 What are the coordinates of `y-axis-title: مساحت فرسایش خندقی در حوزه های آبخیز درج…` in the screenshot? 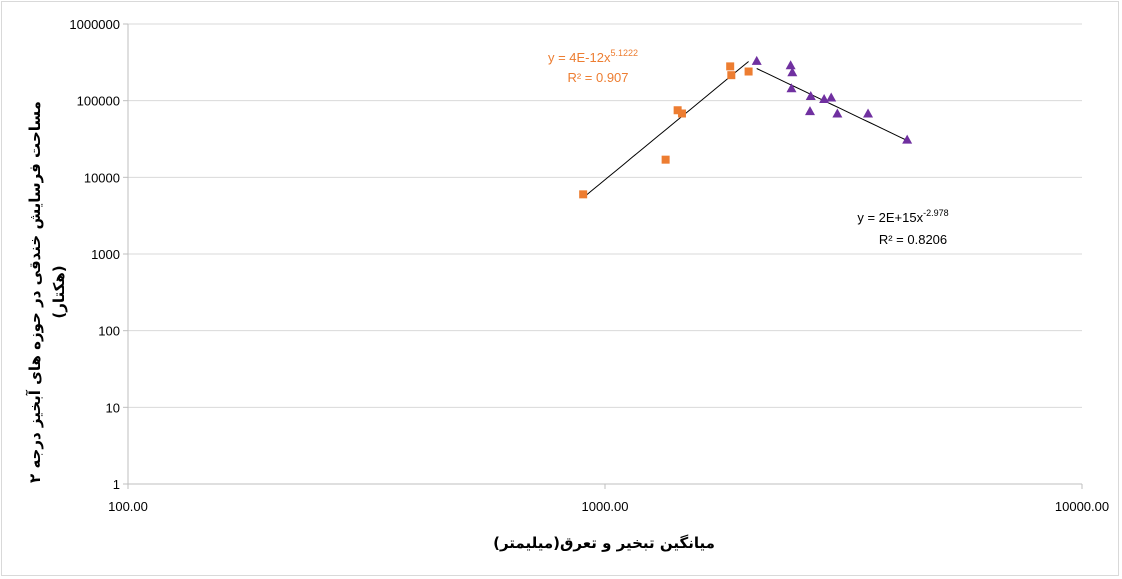 It's located at (47, 292).